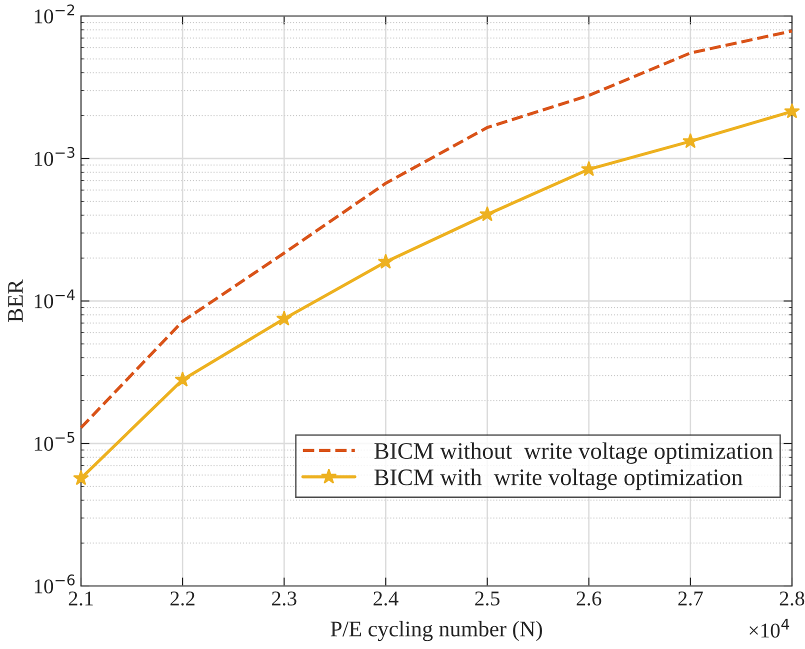  What do you see at coordinates (690, 599) in the screenshot?
I see `x-tick-label: 2.7` at bounding box center [690, 599].